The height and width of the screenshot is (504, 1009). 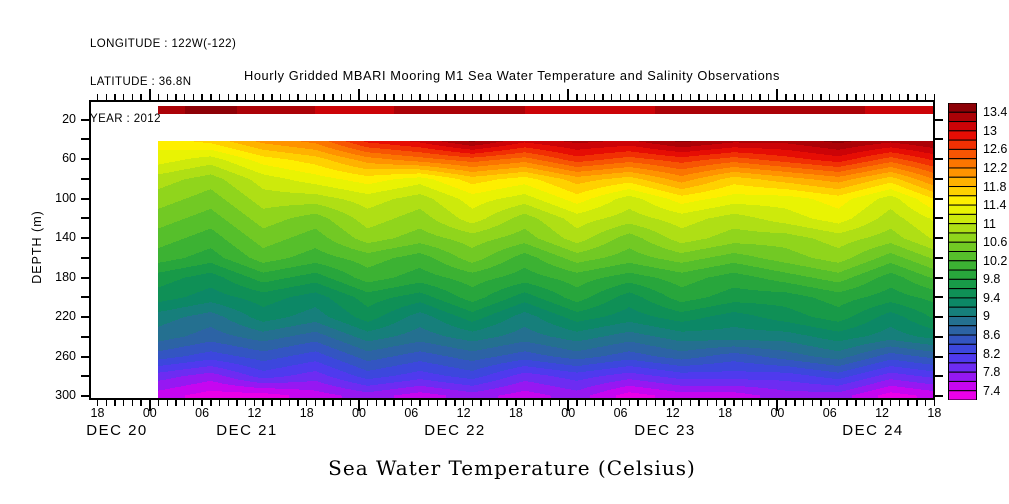 I want to click on header-longitude: LONGITUDE : 122W(-122), so click(x=163, y=44).